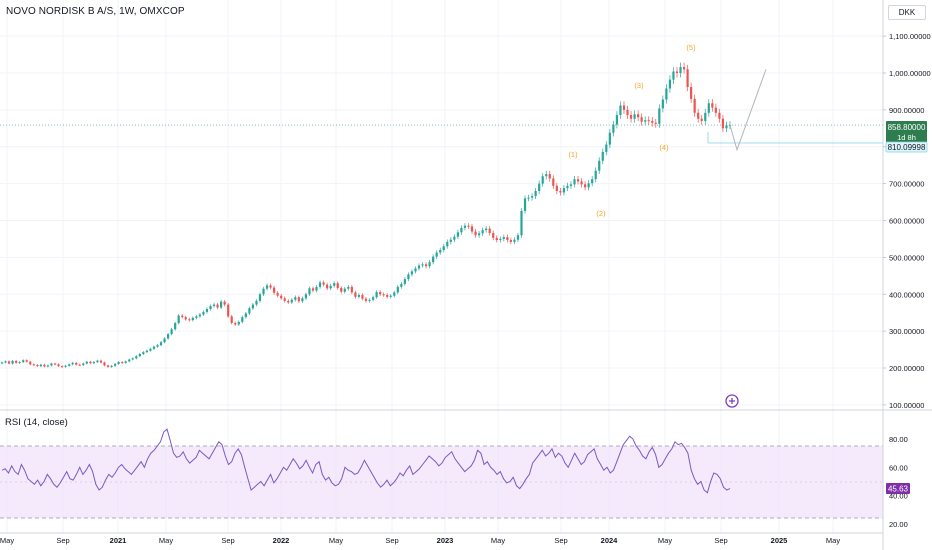 The width and height of the screenshot is (932, 550). I want to click on price-tick-label: 400.00000, so click(906, 294).